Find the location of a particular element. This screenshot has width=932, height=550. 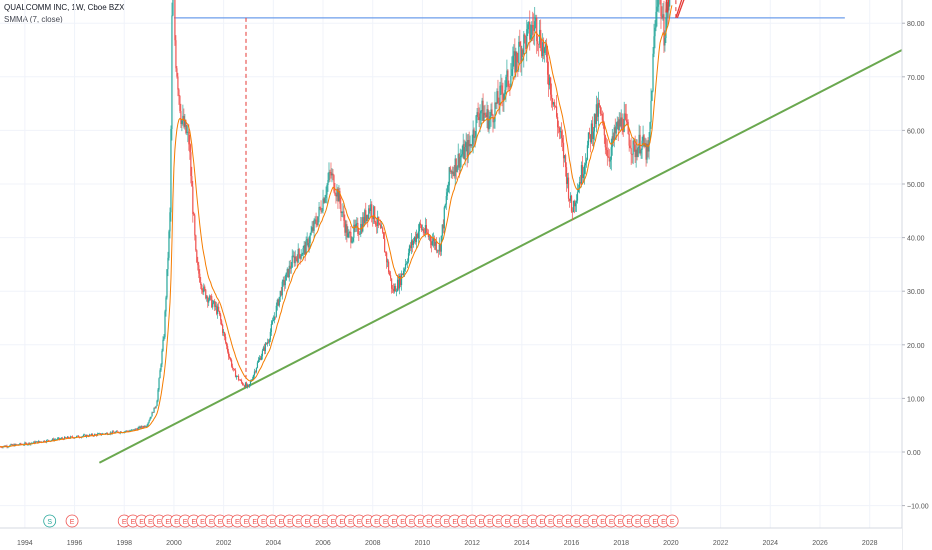

dividend-marker-label: S is located at coordinates (49, 522).